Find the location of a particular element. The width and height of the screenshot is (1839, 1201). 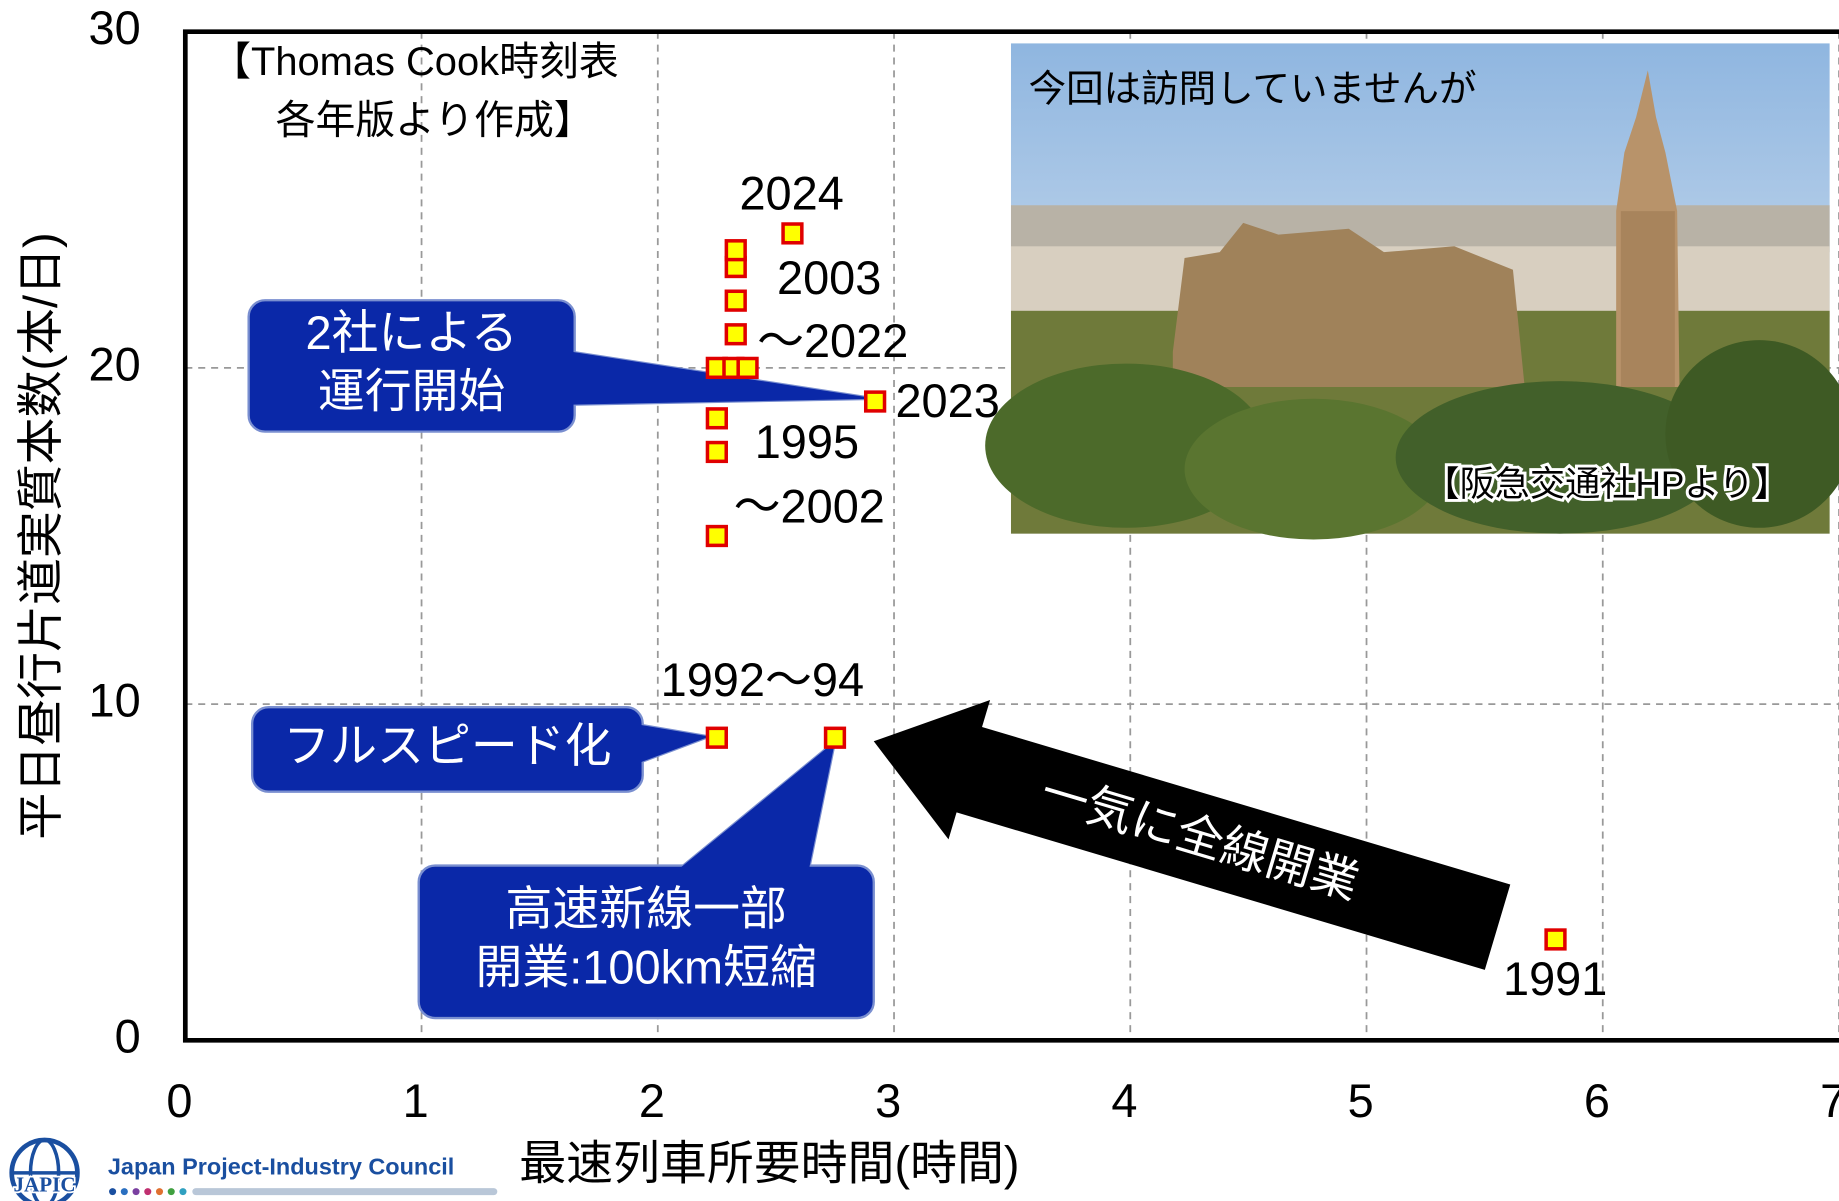

callout-box is located at coordinates (646, 942).